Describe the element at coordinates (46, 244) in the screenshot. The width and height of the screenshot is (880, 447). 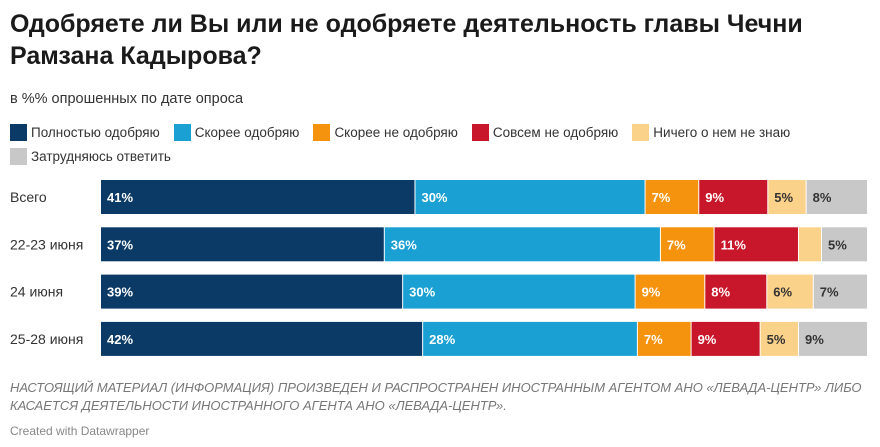
I see `row-label: 22-23 июня` at that location.